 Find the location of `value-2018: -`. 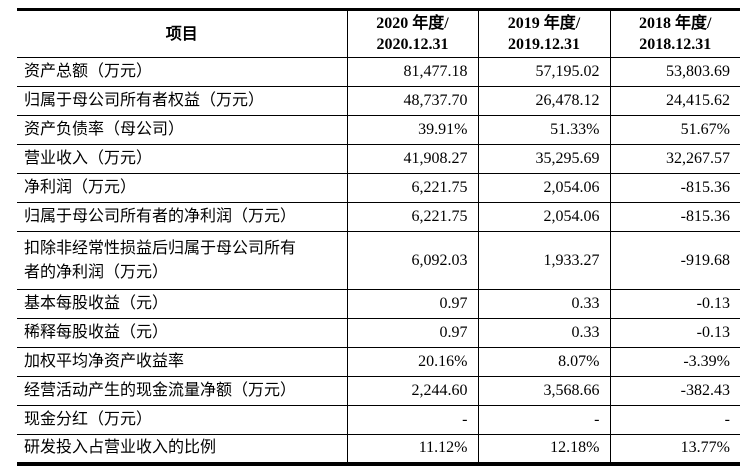

value-2018: - is located at coordinates (674, 420).